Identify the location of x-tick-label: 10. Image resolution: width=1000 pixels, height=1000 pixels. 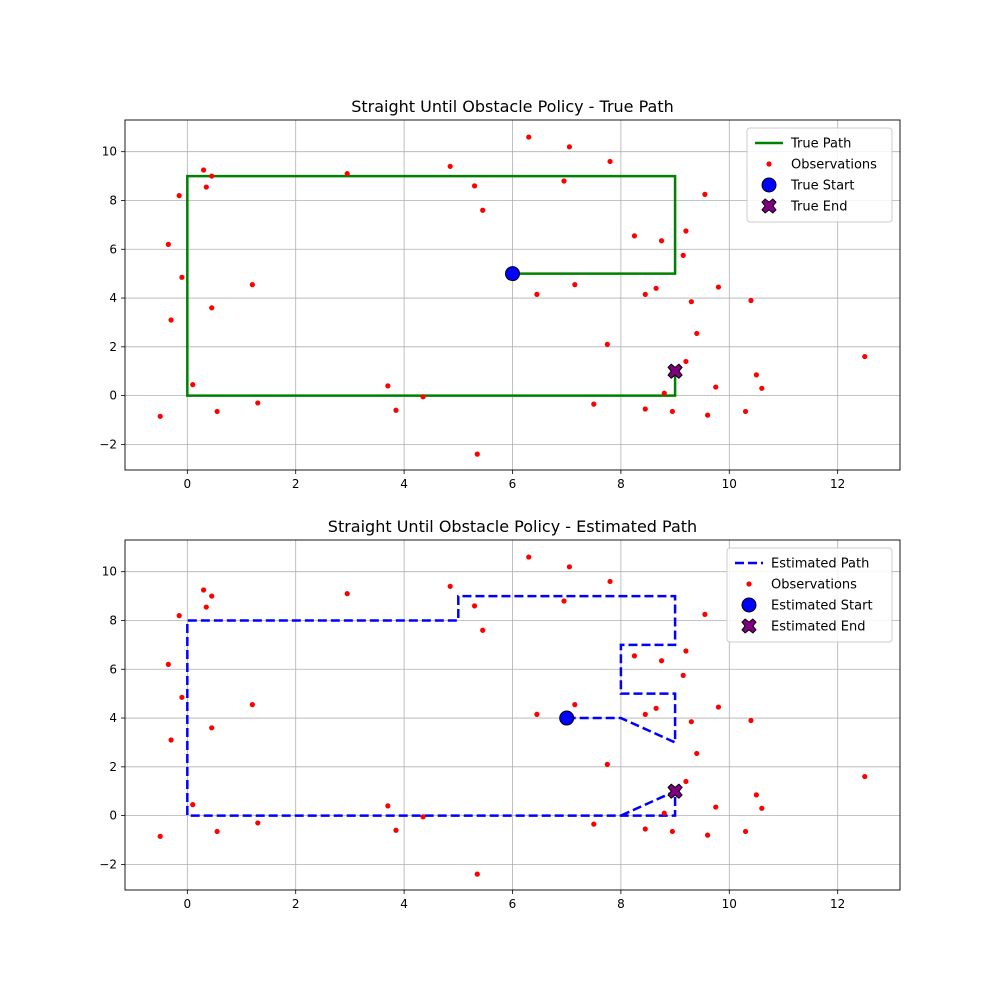
(729, 904).